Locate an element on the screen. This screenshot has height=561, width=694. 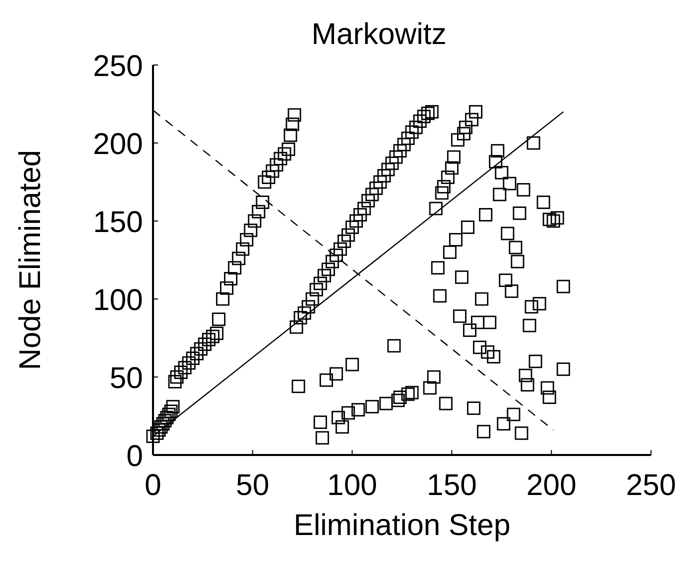
chart-title: Markowitz is located at coordinates (379, 34).